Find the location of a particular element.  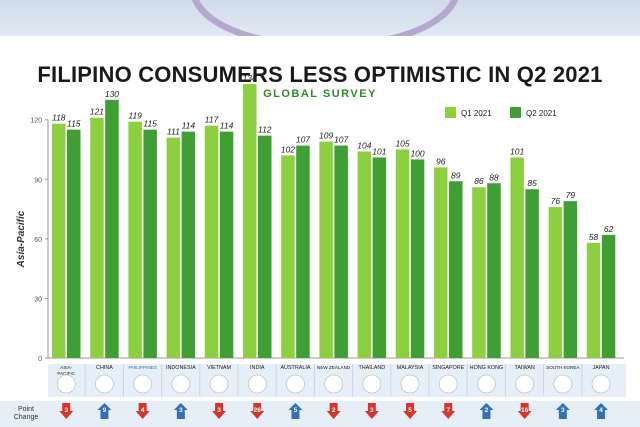

point-change-value: 5 is located at coordinates (296, 410).